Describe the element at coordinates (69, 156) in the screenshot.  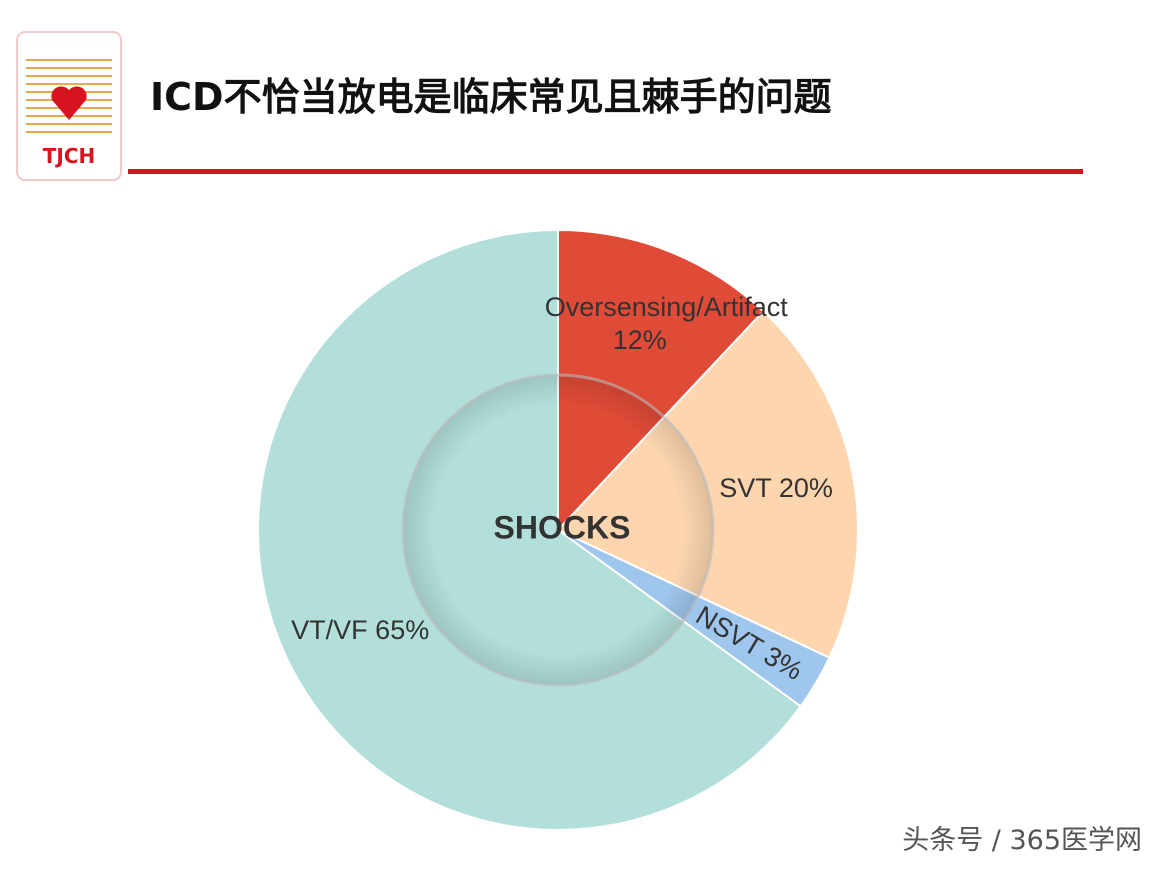
I see `logo-text: TJCH` at that location.